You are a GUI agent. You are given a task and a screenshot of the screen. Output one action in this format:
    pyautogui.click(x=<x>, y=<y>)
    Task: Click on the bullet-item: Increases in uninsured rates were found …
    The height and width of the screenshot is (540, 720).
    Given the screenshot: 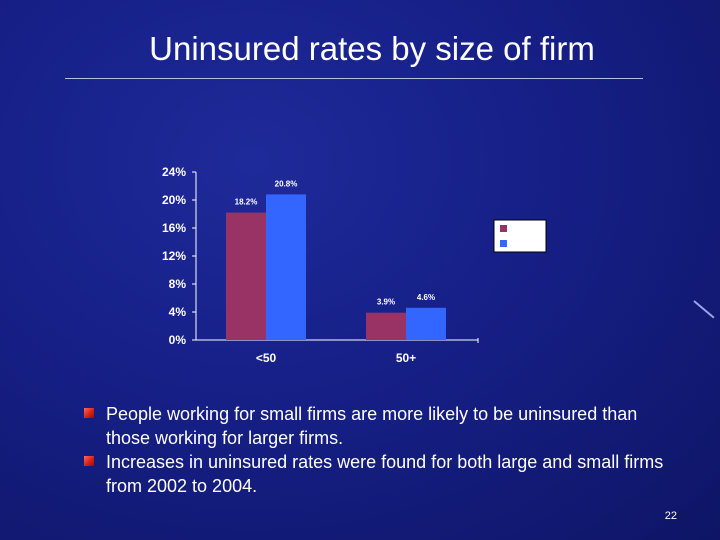 What is the action you would take?
    pyautogui.click(x=382, y=474)
    